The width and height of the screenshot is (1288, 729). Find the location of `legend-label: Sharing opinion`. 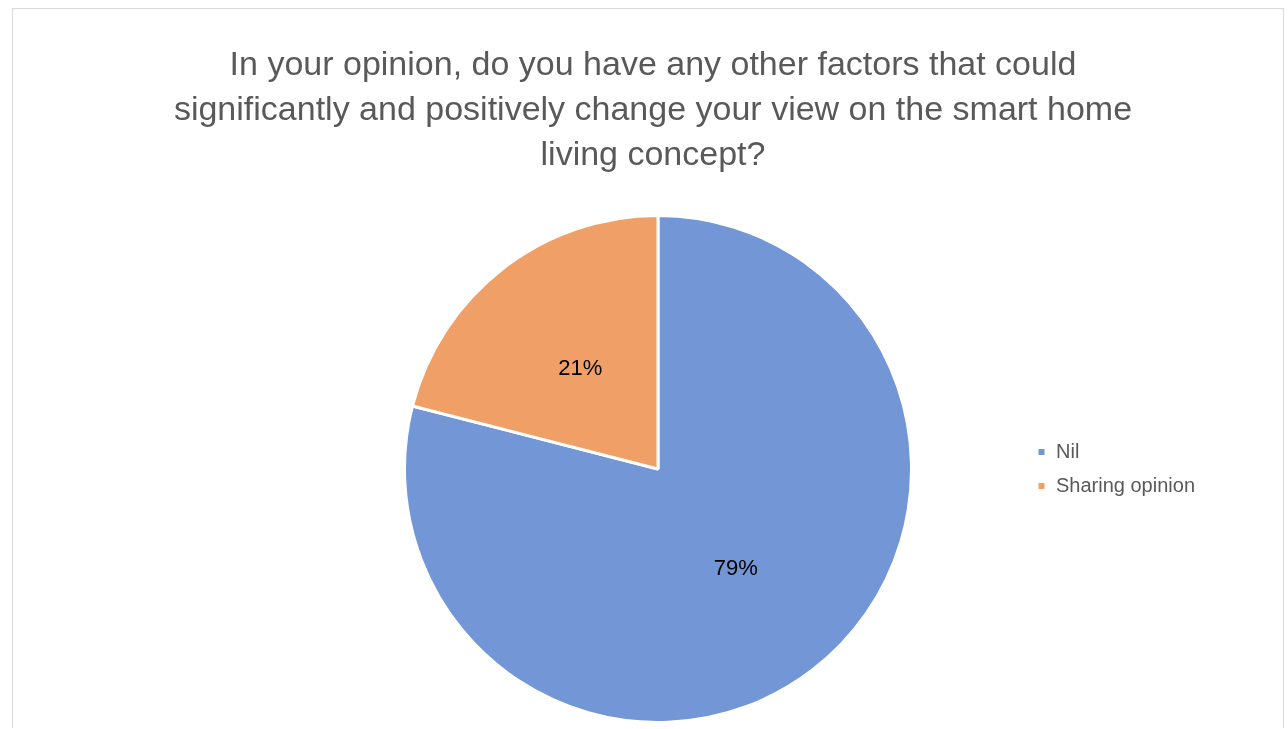

legend-label: Sharing opinion is located at coordinates (1126, 484).